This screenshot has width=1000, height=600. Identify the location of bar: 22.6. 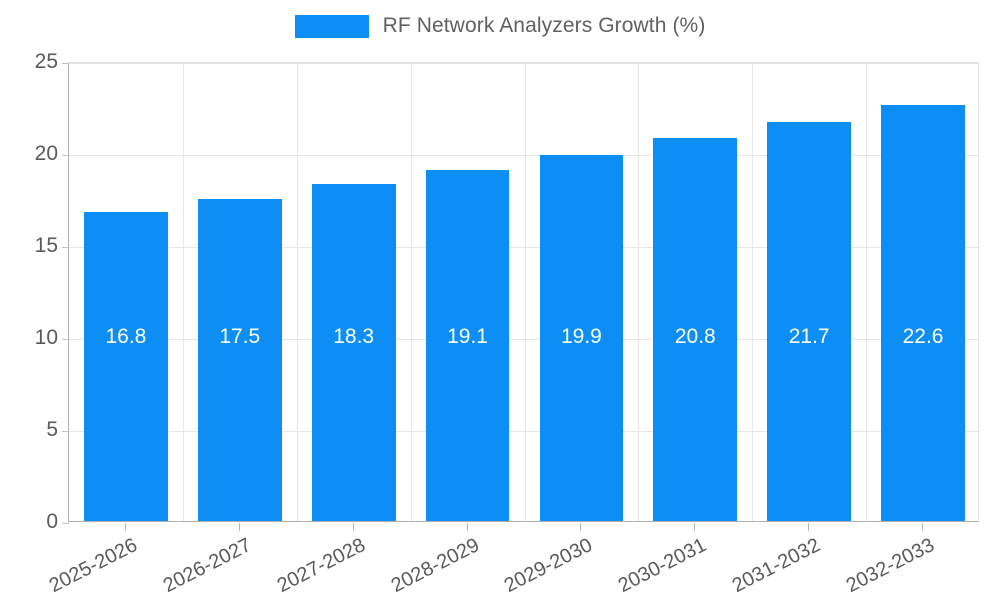
(923, 313).